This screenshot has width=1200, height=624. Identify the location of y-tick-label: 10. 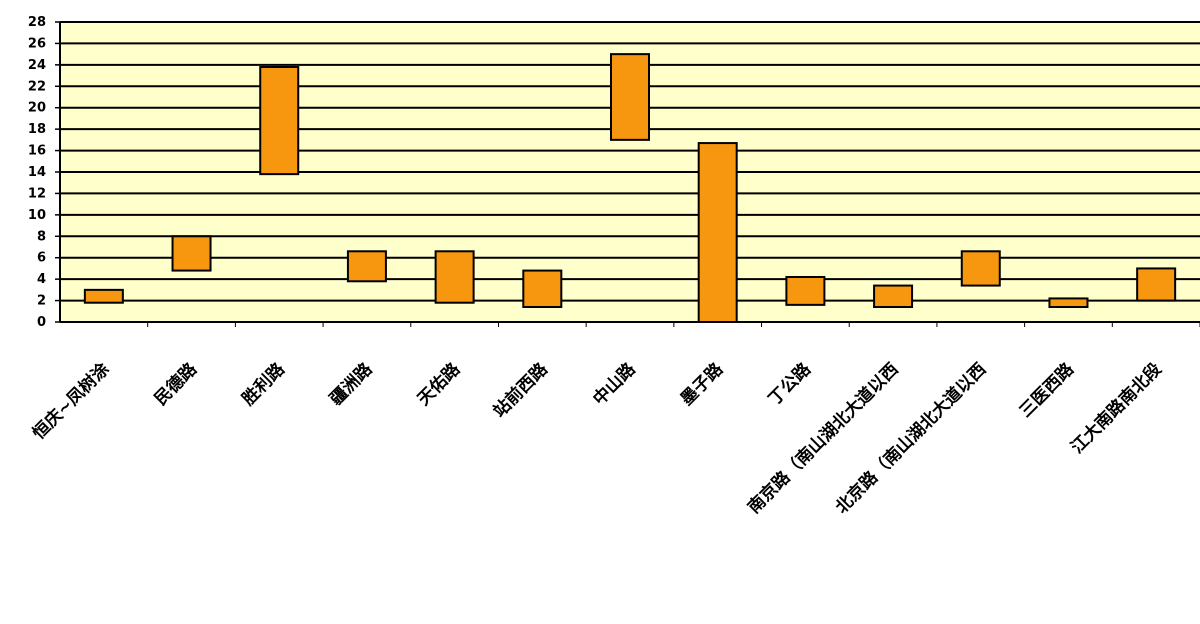
(37, 215).